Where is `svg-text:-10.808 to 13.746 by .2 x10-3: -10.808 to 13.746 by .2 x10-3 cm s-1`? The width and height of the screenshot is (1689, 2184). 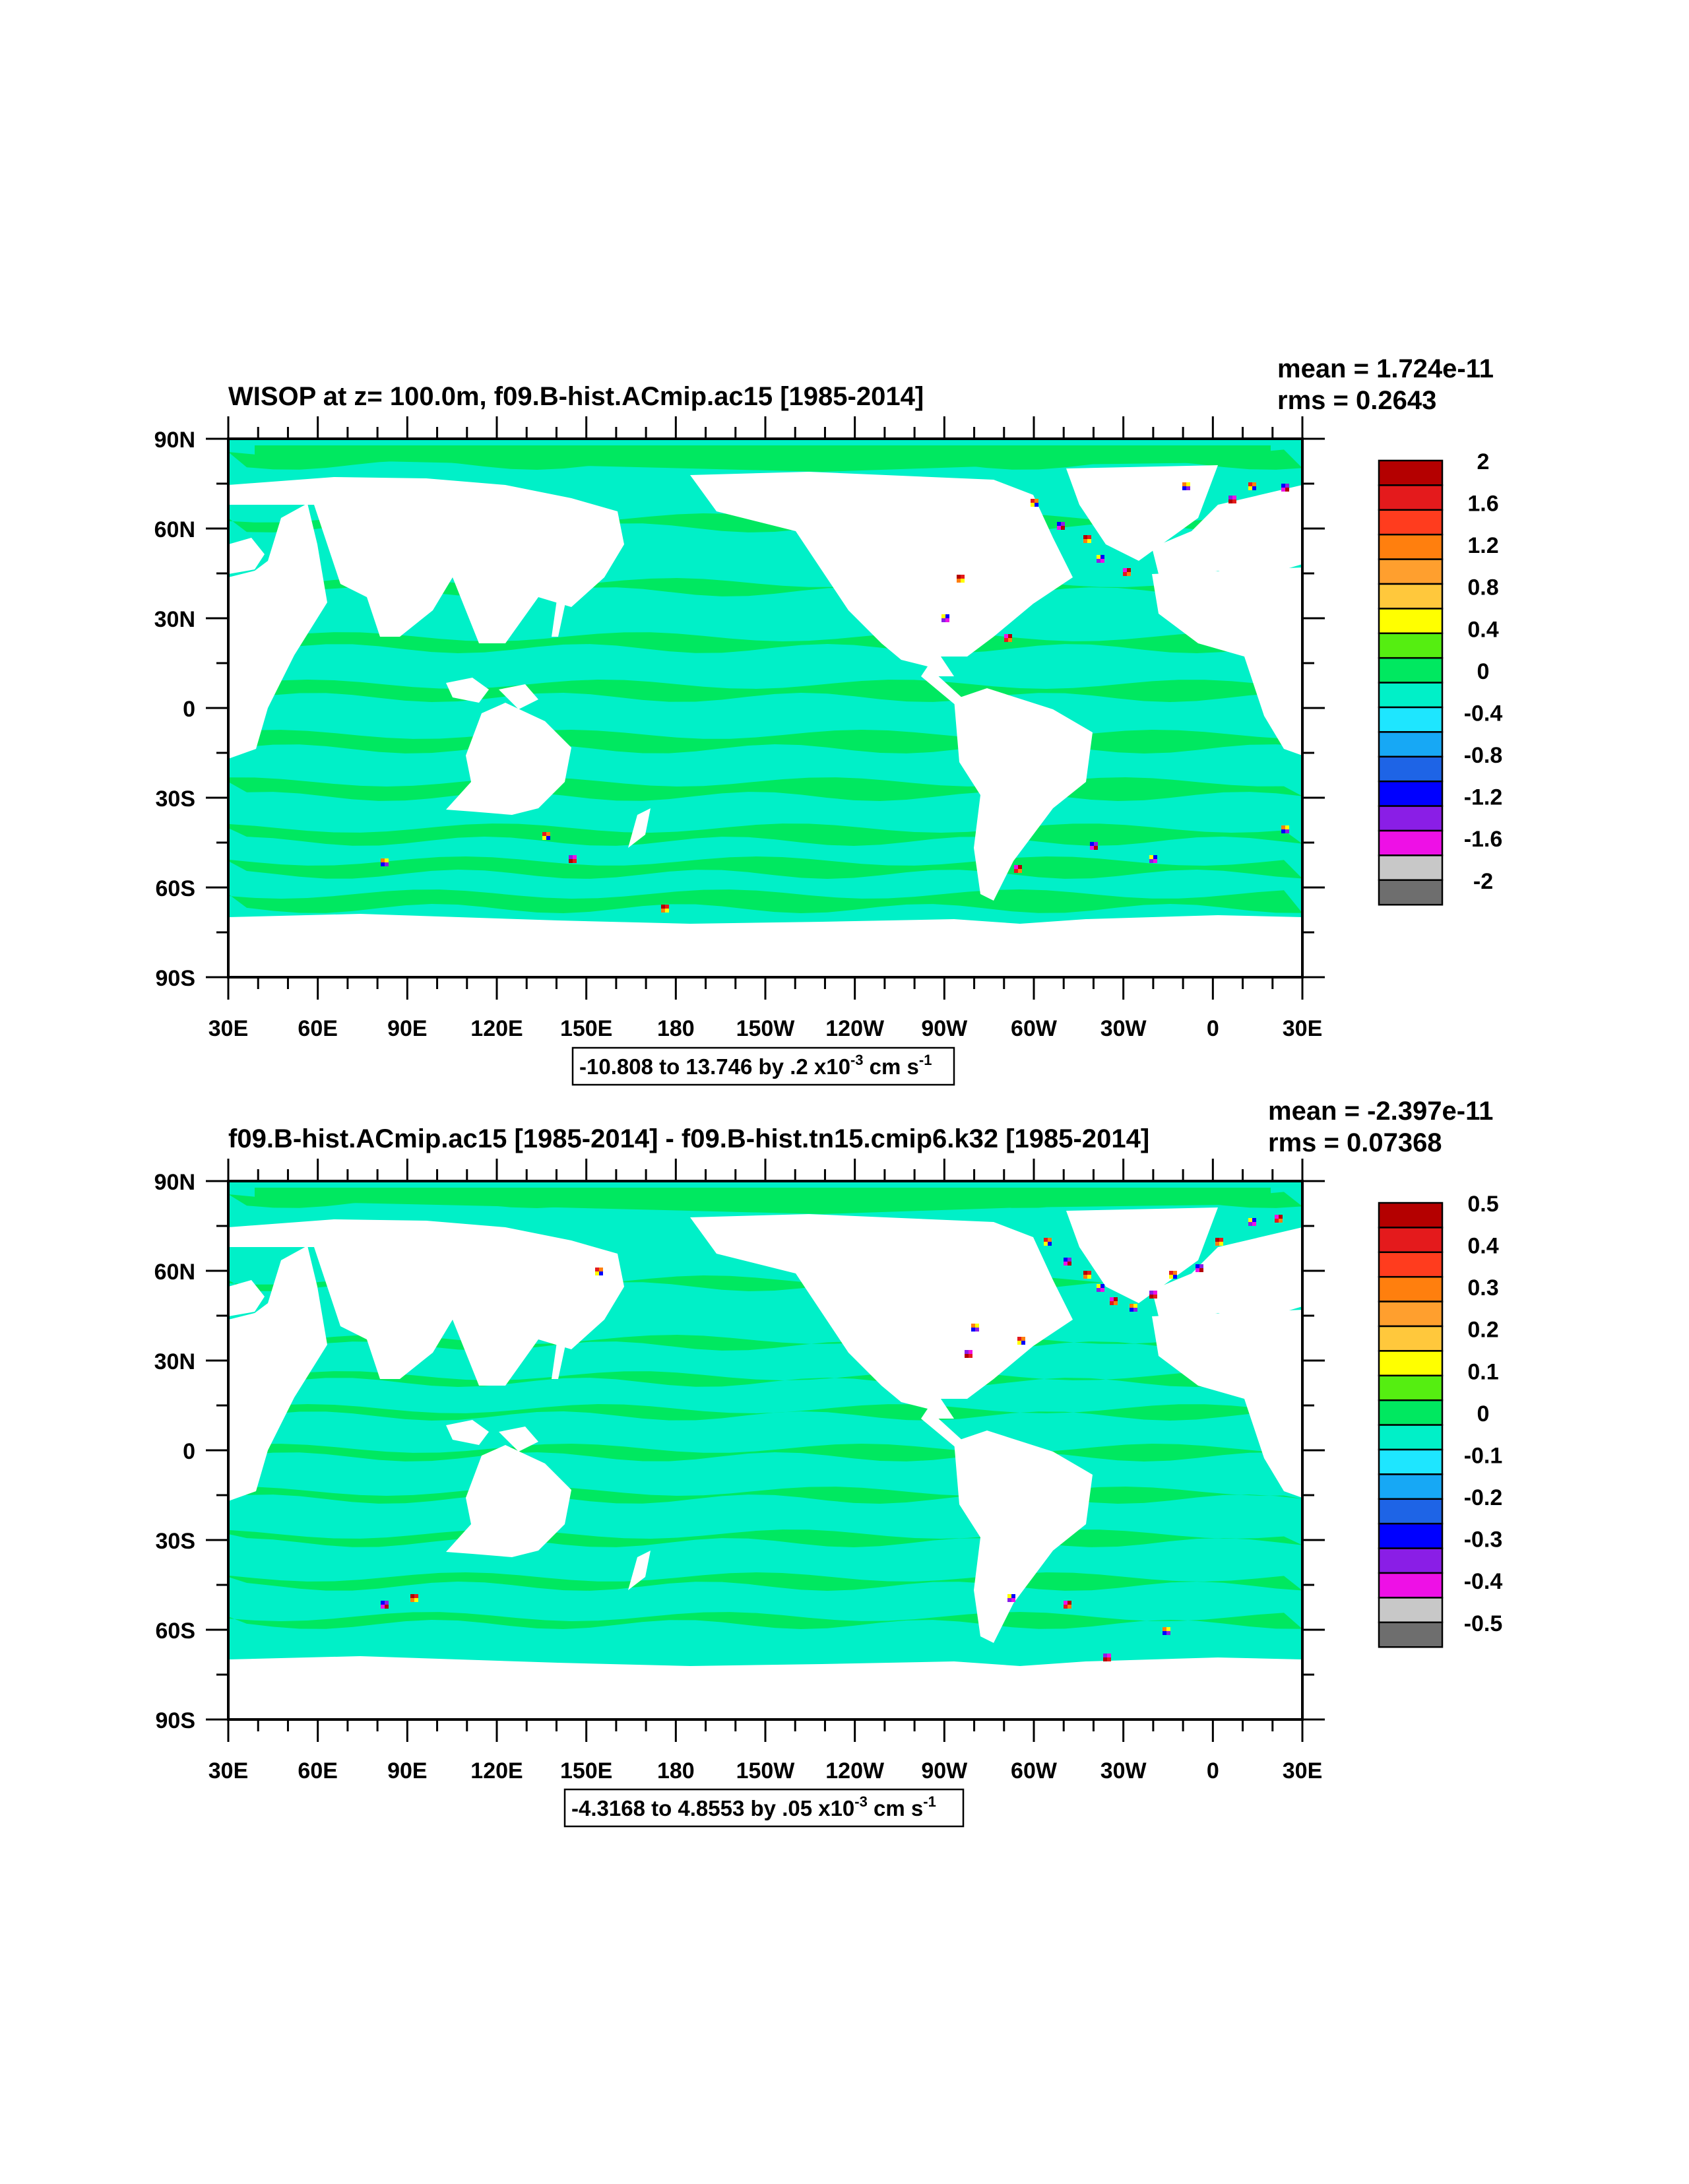
svg-text:-10.808 to 13.746 by .2 x10-3: -10.808 to 13.746 by .2 x10-3 cm s-1 is located at coordinates (755, 1065).